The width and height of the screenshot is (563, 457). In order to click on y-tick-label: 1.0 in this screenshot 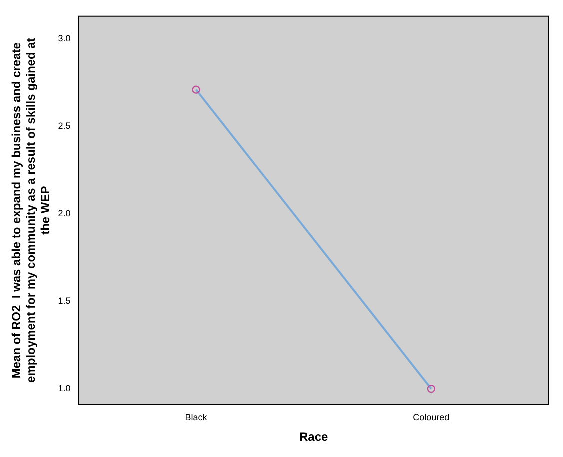, I will do `click(64, 389)`.